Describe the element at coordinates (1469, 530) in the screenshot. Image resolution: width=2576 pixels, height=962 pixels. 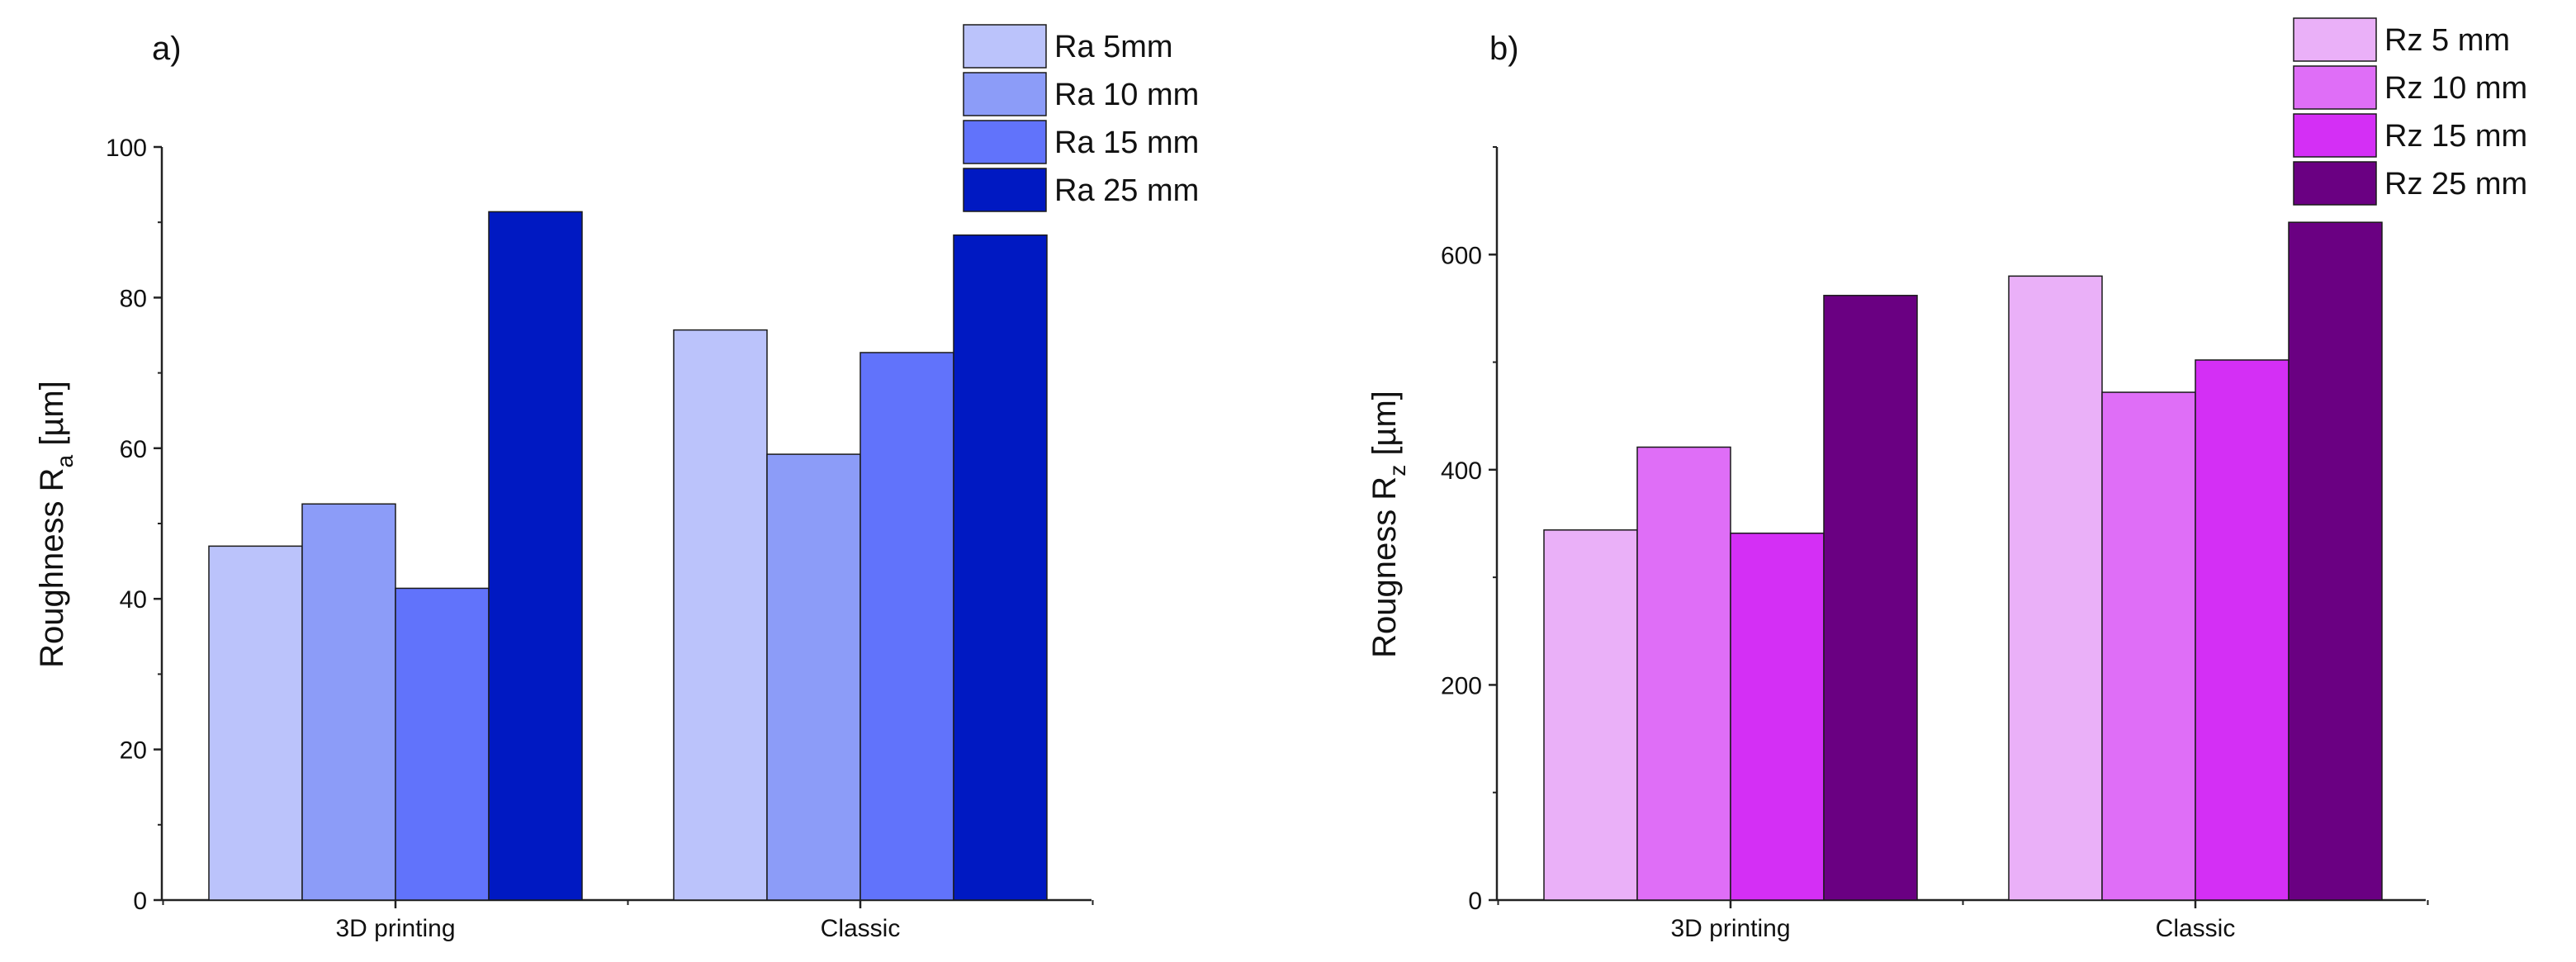
I see `y-ticks: 0 200 400 600` at that location.